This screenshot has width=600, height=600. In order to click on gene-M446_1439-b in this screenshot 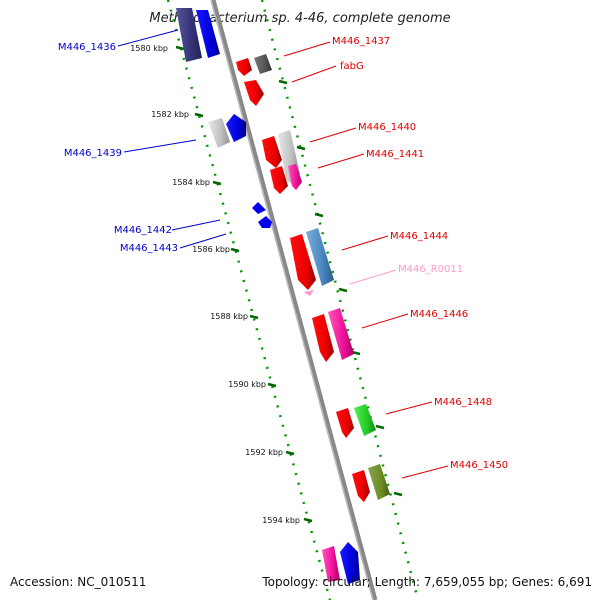, I will do `click(236, 128)`.